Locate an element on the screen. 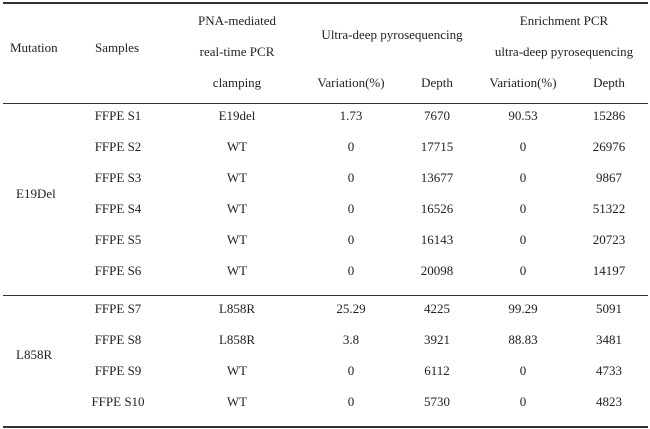 Image resolution: width=650 pixels, height=429 pixels. header-enrichment-line1: Enrichment PCR is located at coordinates (564, 20).